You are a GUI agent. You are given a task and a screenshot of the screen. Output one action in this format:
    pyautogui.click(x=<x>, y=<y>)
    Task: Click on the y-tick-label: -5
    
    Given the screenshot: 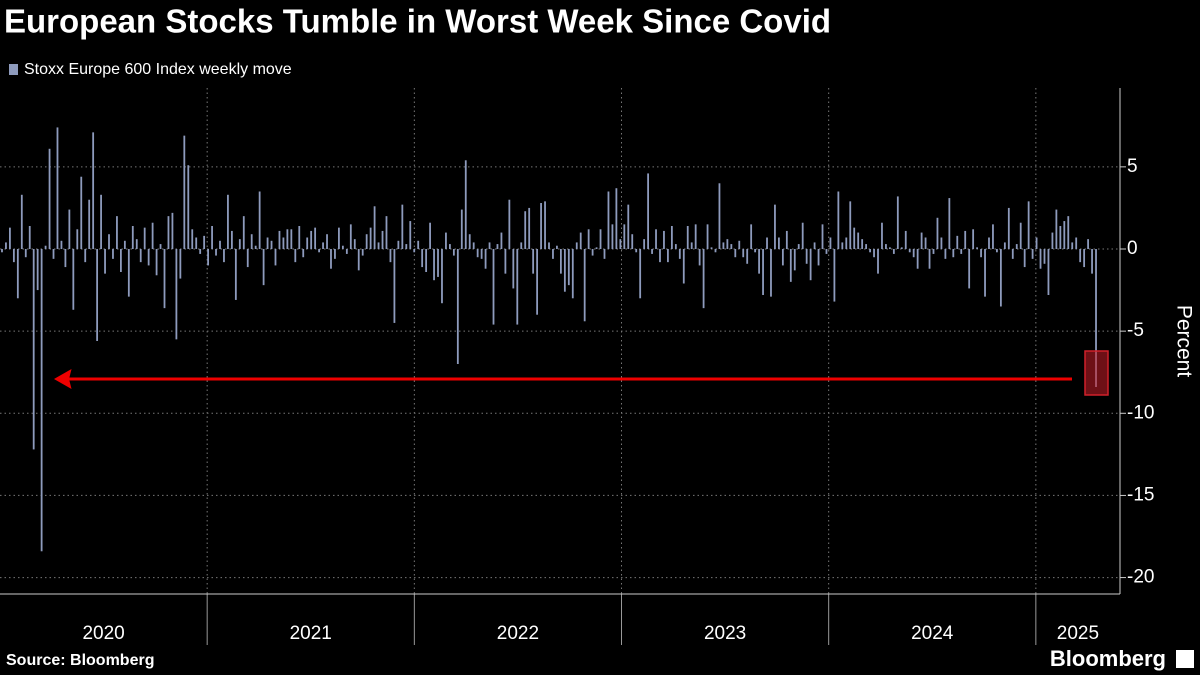 What is the action you would take?
    pyautogui.click(x=1135, y=330)
    